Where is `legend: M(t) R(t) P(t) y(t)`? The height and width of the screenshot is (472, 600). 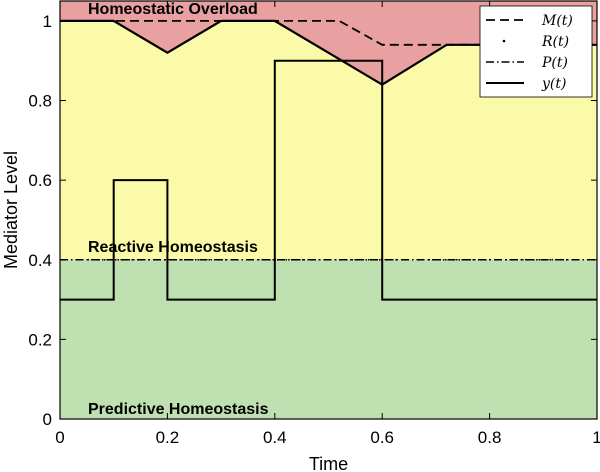
legend: M(t) R(t) P(t) y(t) is located at coordinates (536, 51).